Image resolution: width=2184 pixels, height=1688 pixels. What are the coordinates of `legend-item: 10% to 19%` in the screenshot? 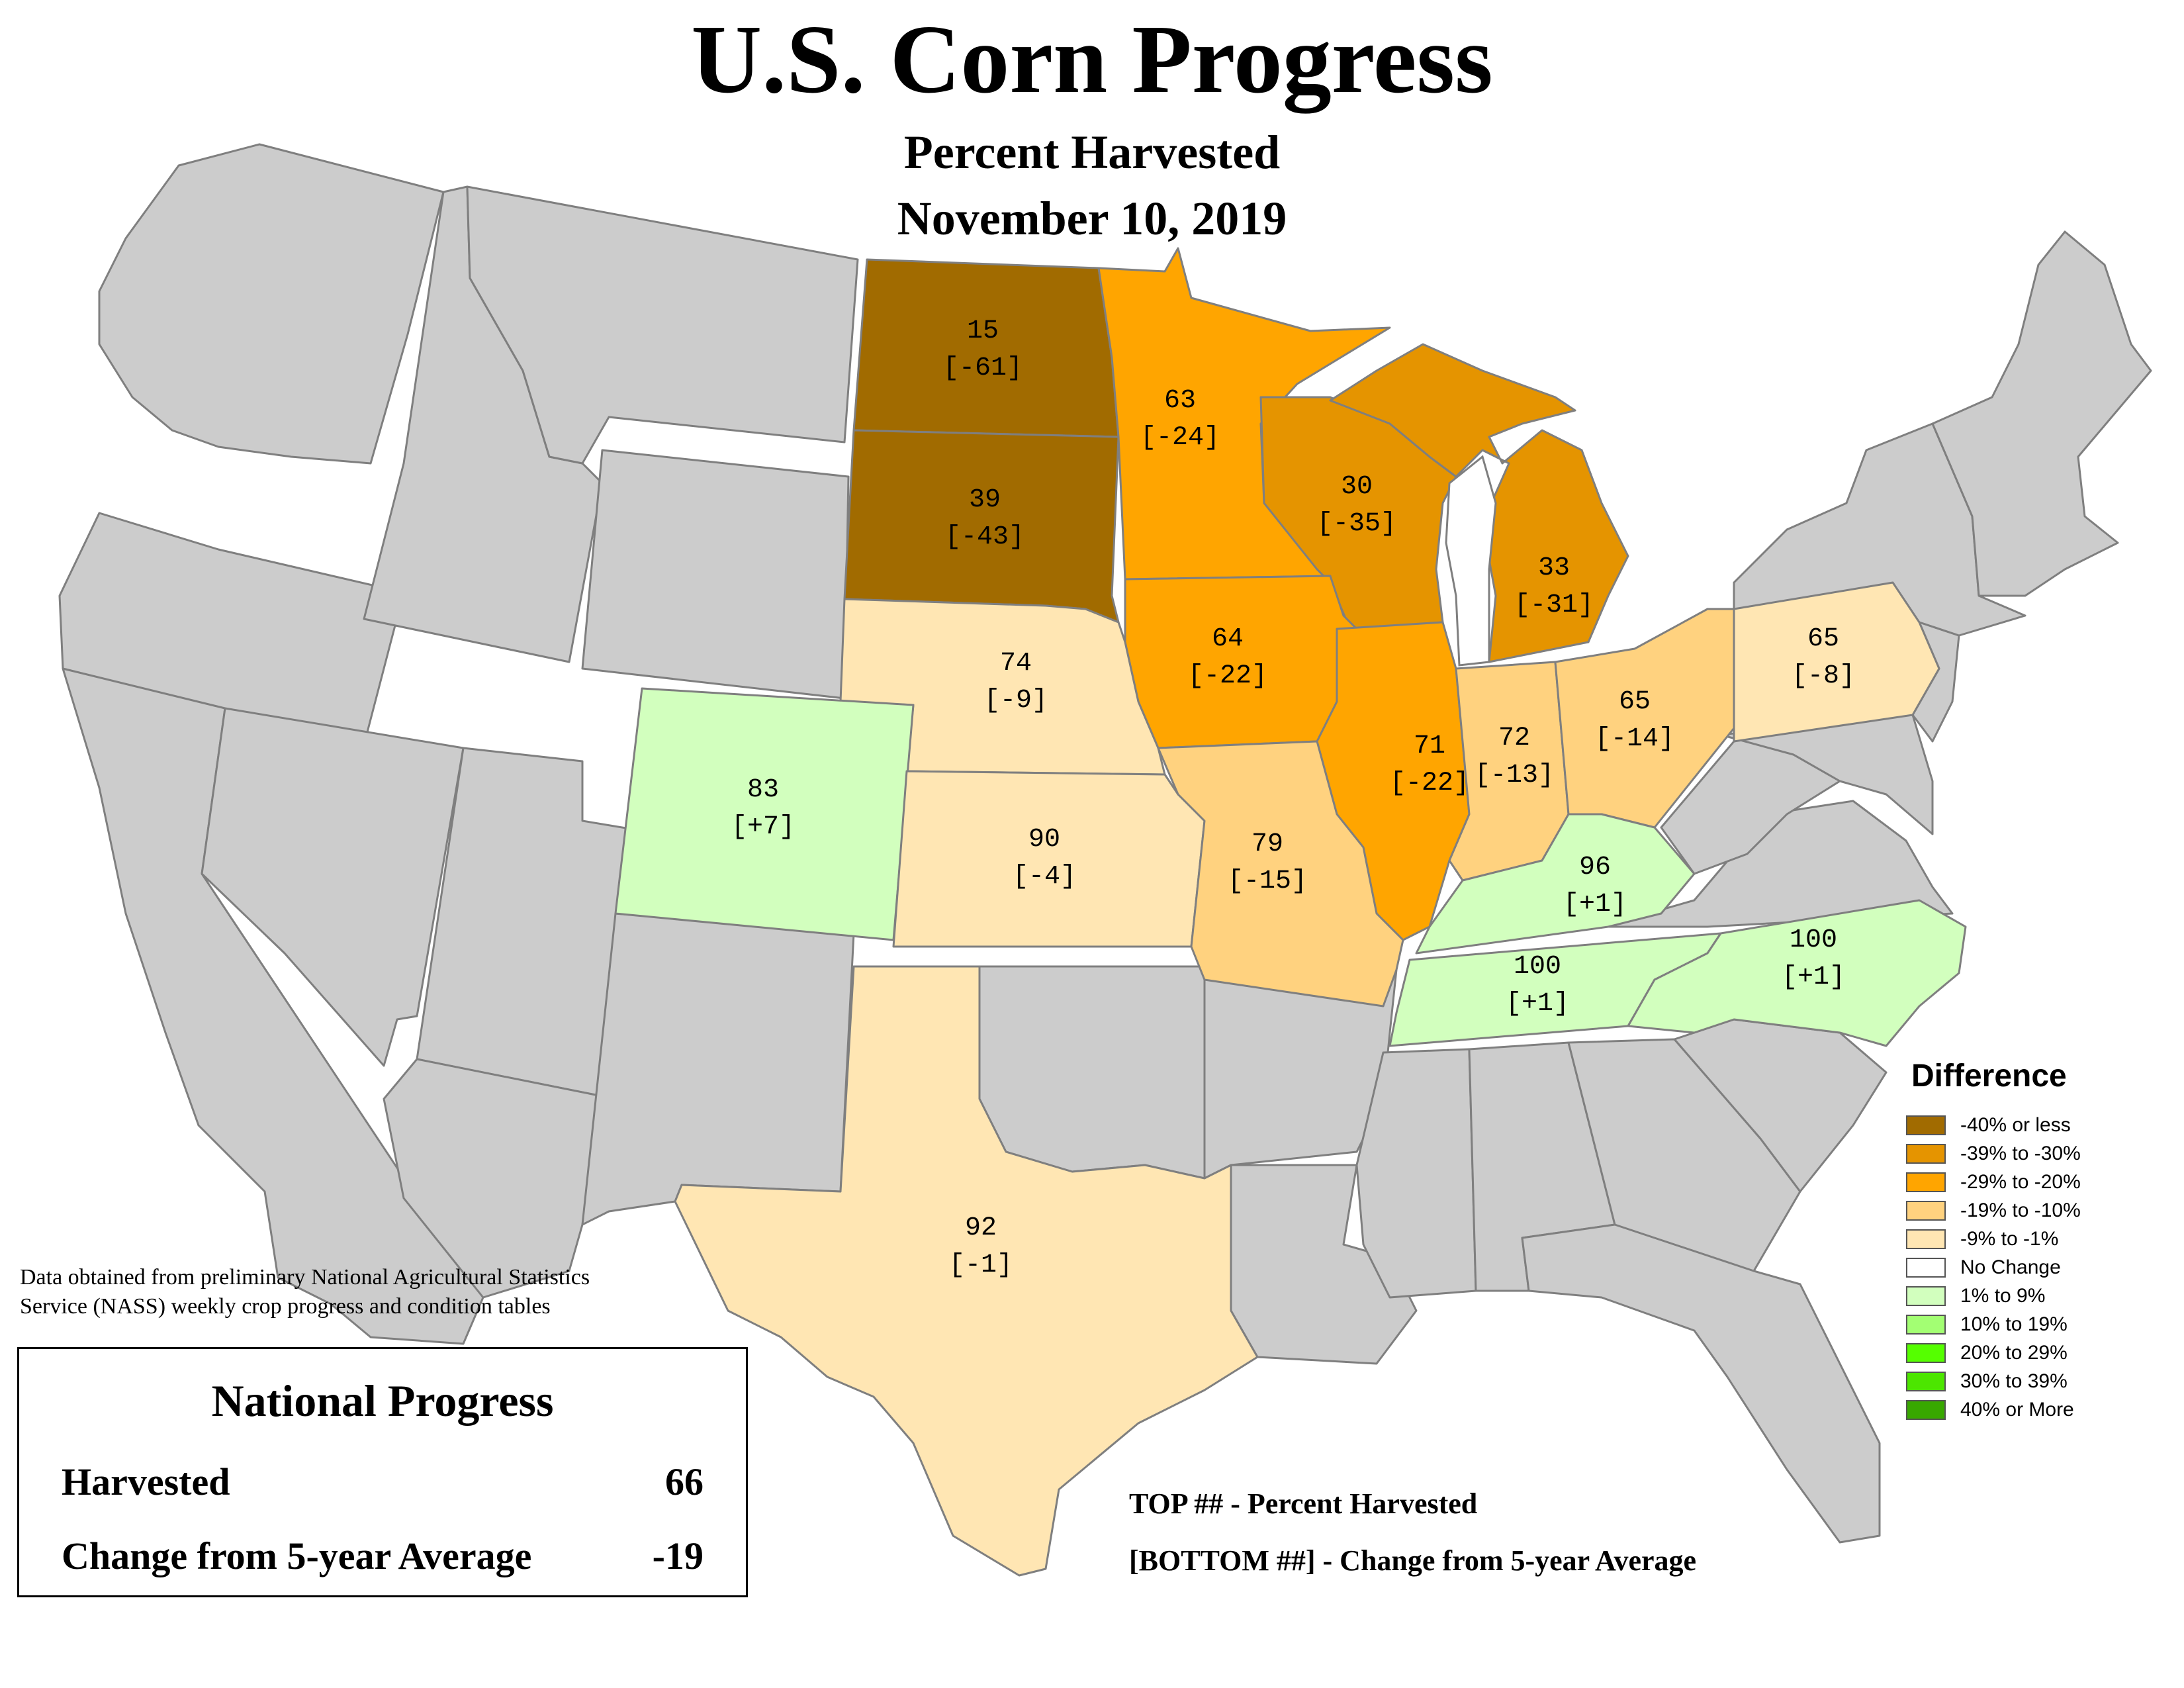 It's located at (2039, 1324).